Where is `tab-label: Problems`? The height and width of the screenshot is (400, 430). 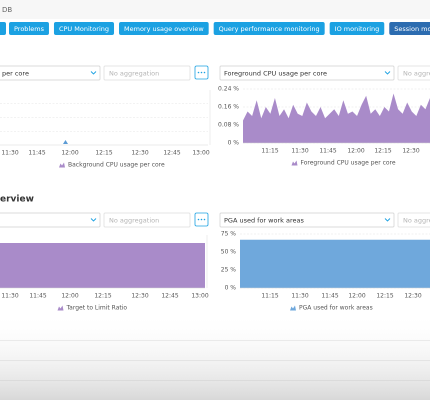
tab-label: Problems is located at coordinates (29, 29).